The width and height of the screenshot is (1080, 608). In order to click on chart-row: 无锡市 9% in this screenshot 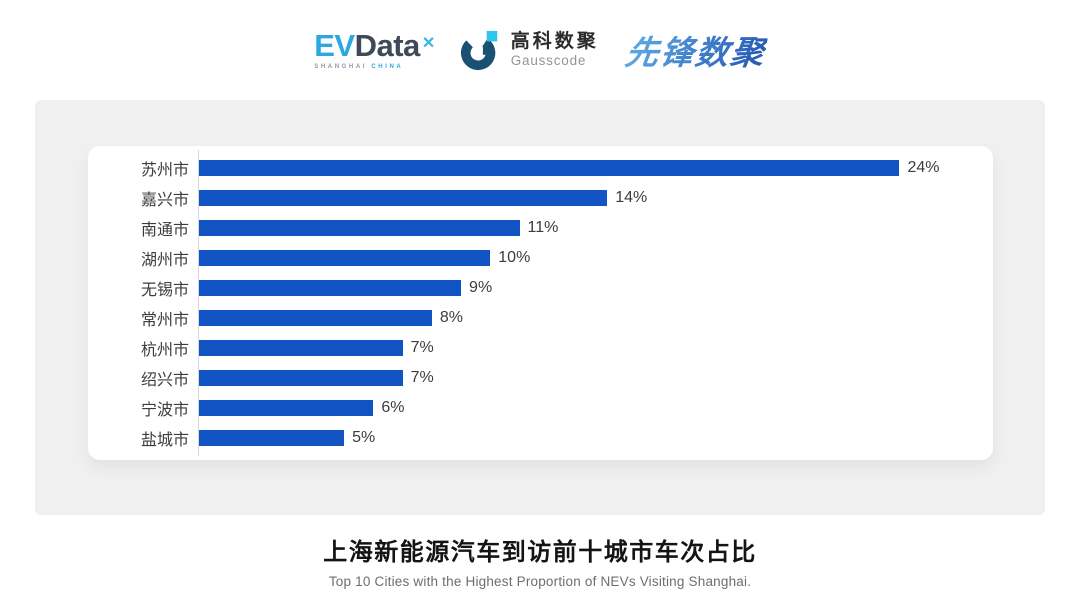, I will do `click(540, 288)`.